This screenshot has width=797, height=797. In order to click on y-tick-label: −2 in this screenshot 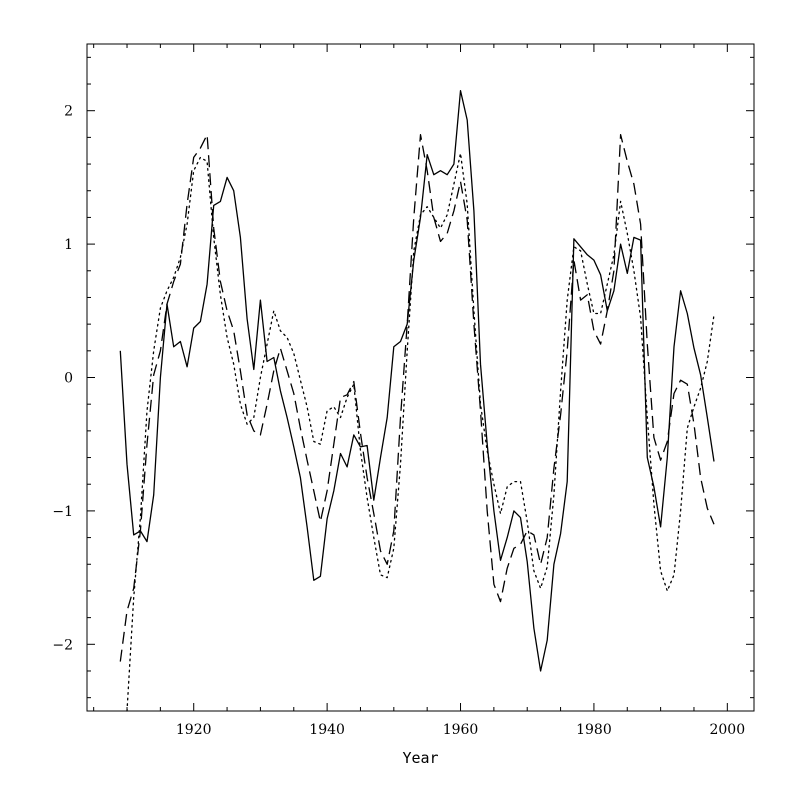, I will do `click(62, 645)`.